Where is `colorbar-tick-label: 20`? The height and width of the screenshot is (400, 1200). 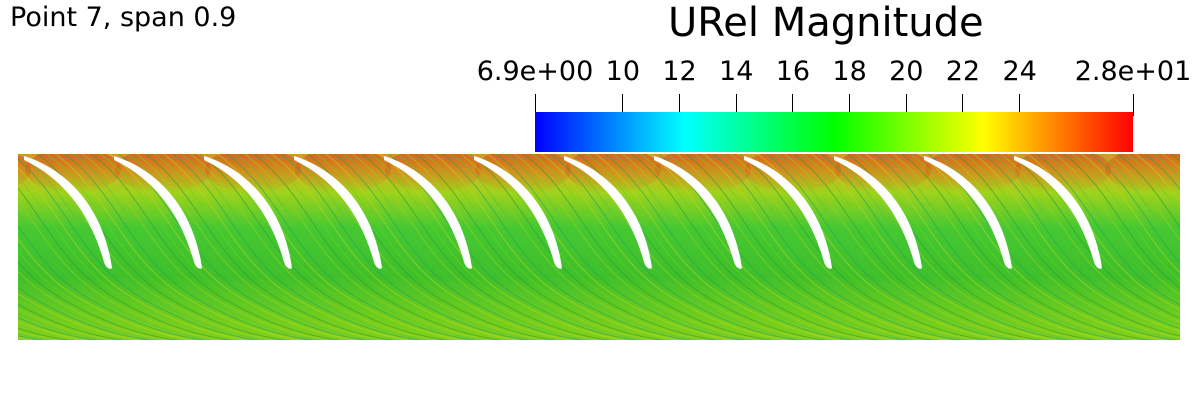
colorbar-tick-label: 20 is located at coordinates (906, 71).